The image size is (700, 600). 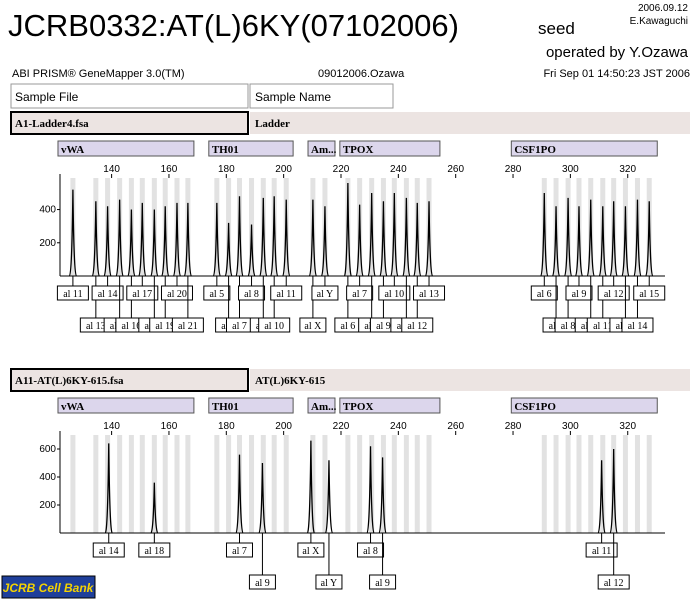 What do you see at coordinates (627, 169) in the screenshot?
I see `x-tick-label: 320` at bounding box center [627, 169].